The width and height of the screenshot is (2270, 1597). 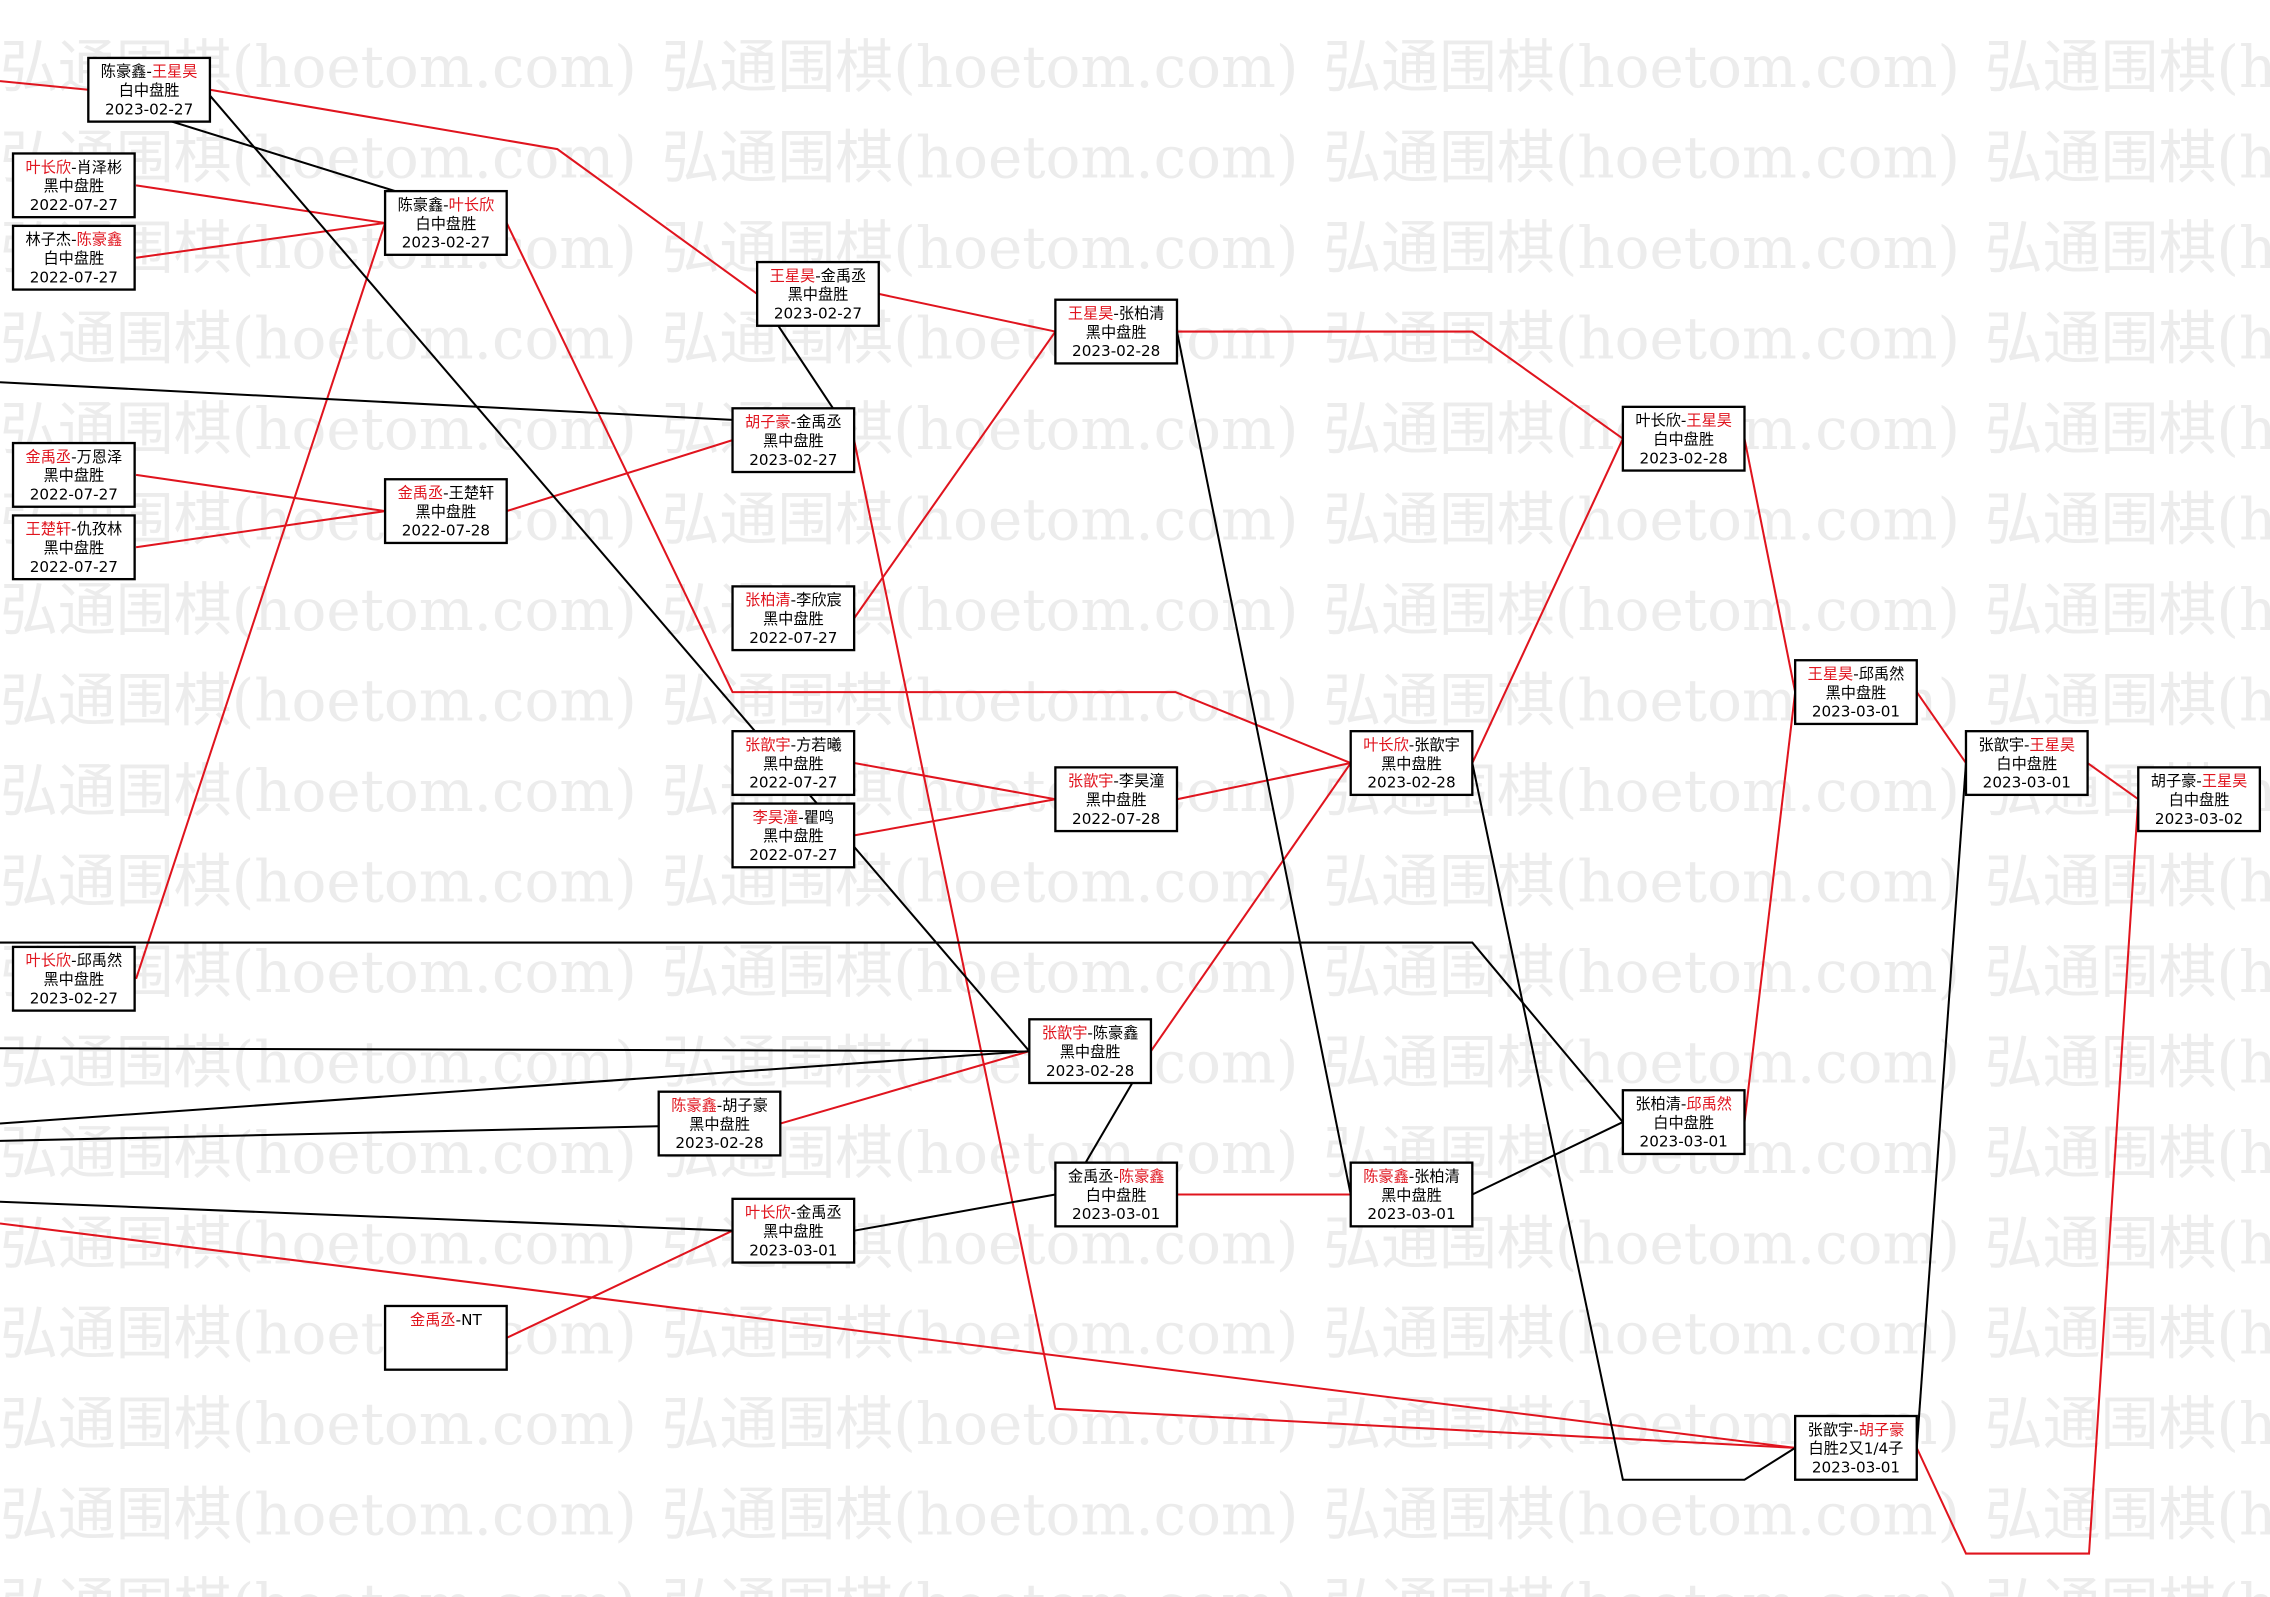 I want to click on match-result: 白中盘胜, so click(x=73, y=259).